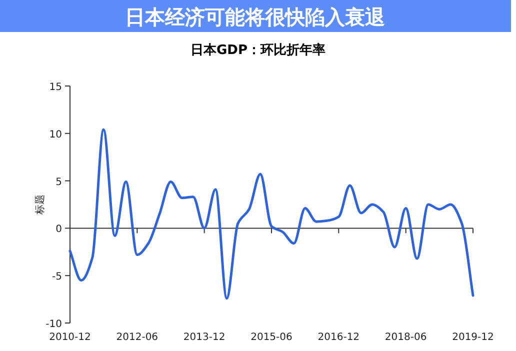 This screenshot has height=351, width=516. Describe the element at coordinates (40, 205) in the screenshot. I see `y-axis-title: 标题` at that location.